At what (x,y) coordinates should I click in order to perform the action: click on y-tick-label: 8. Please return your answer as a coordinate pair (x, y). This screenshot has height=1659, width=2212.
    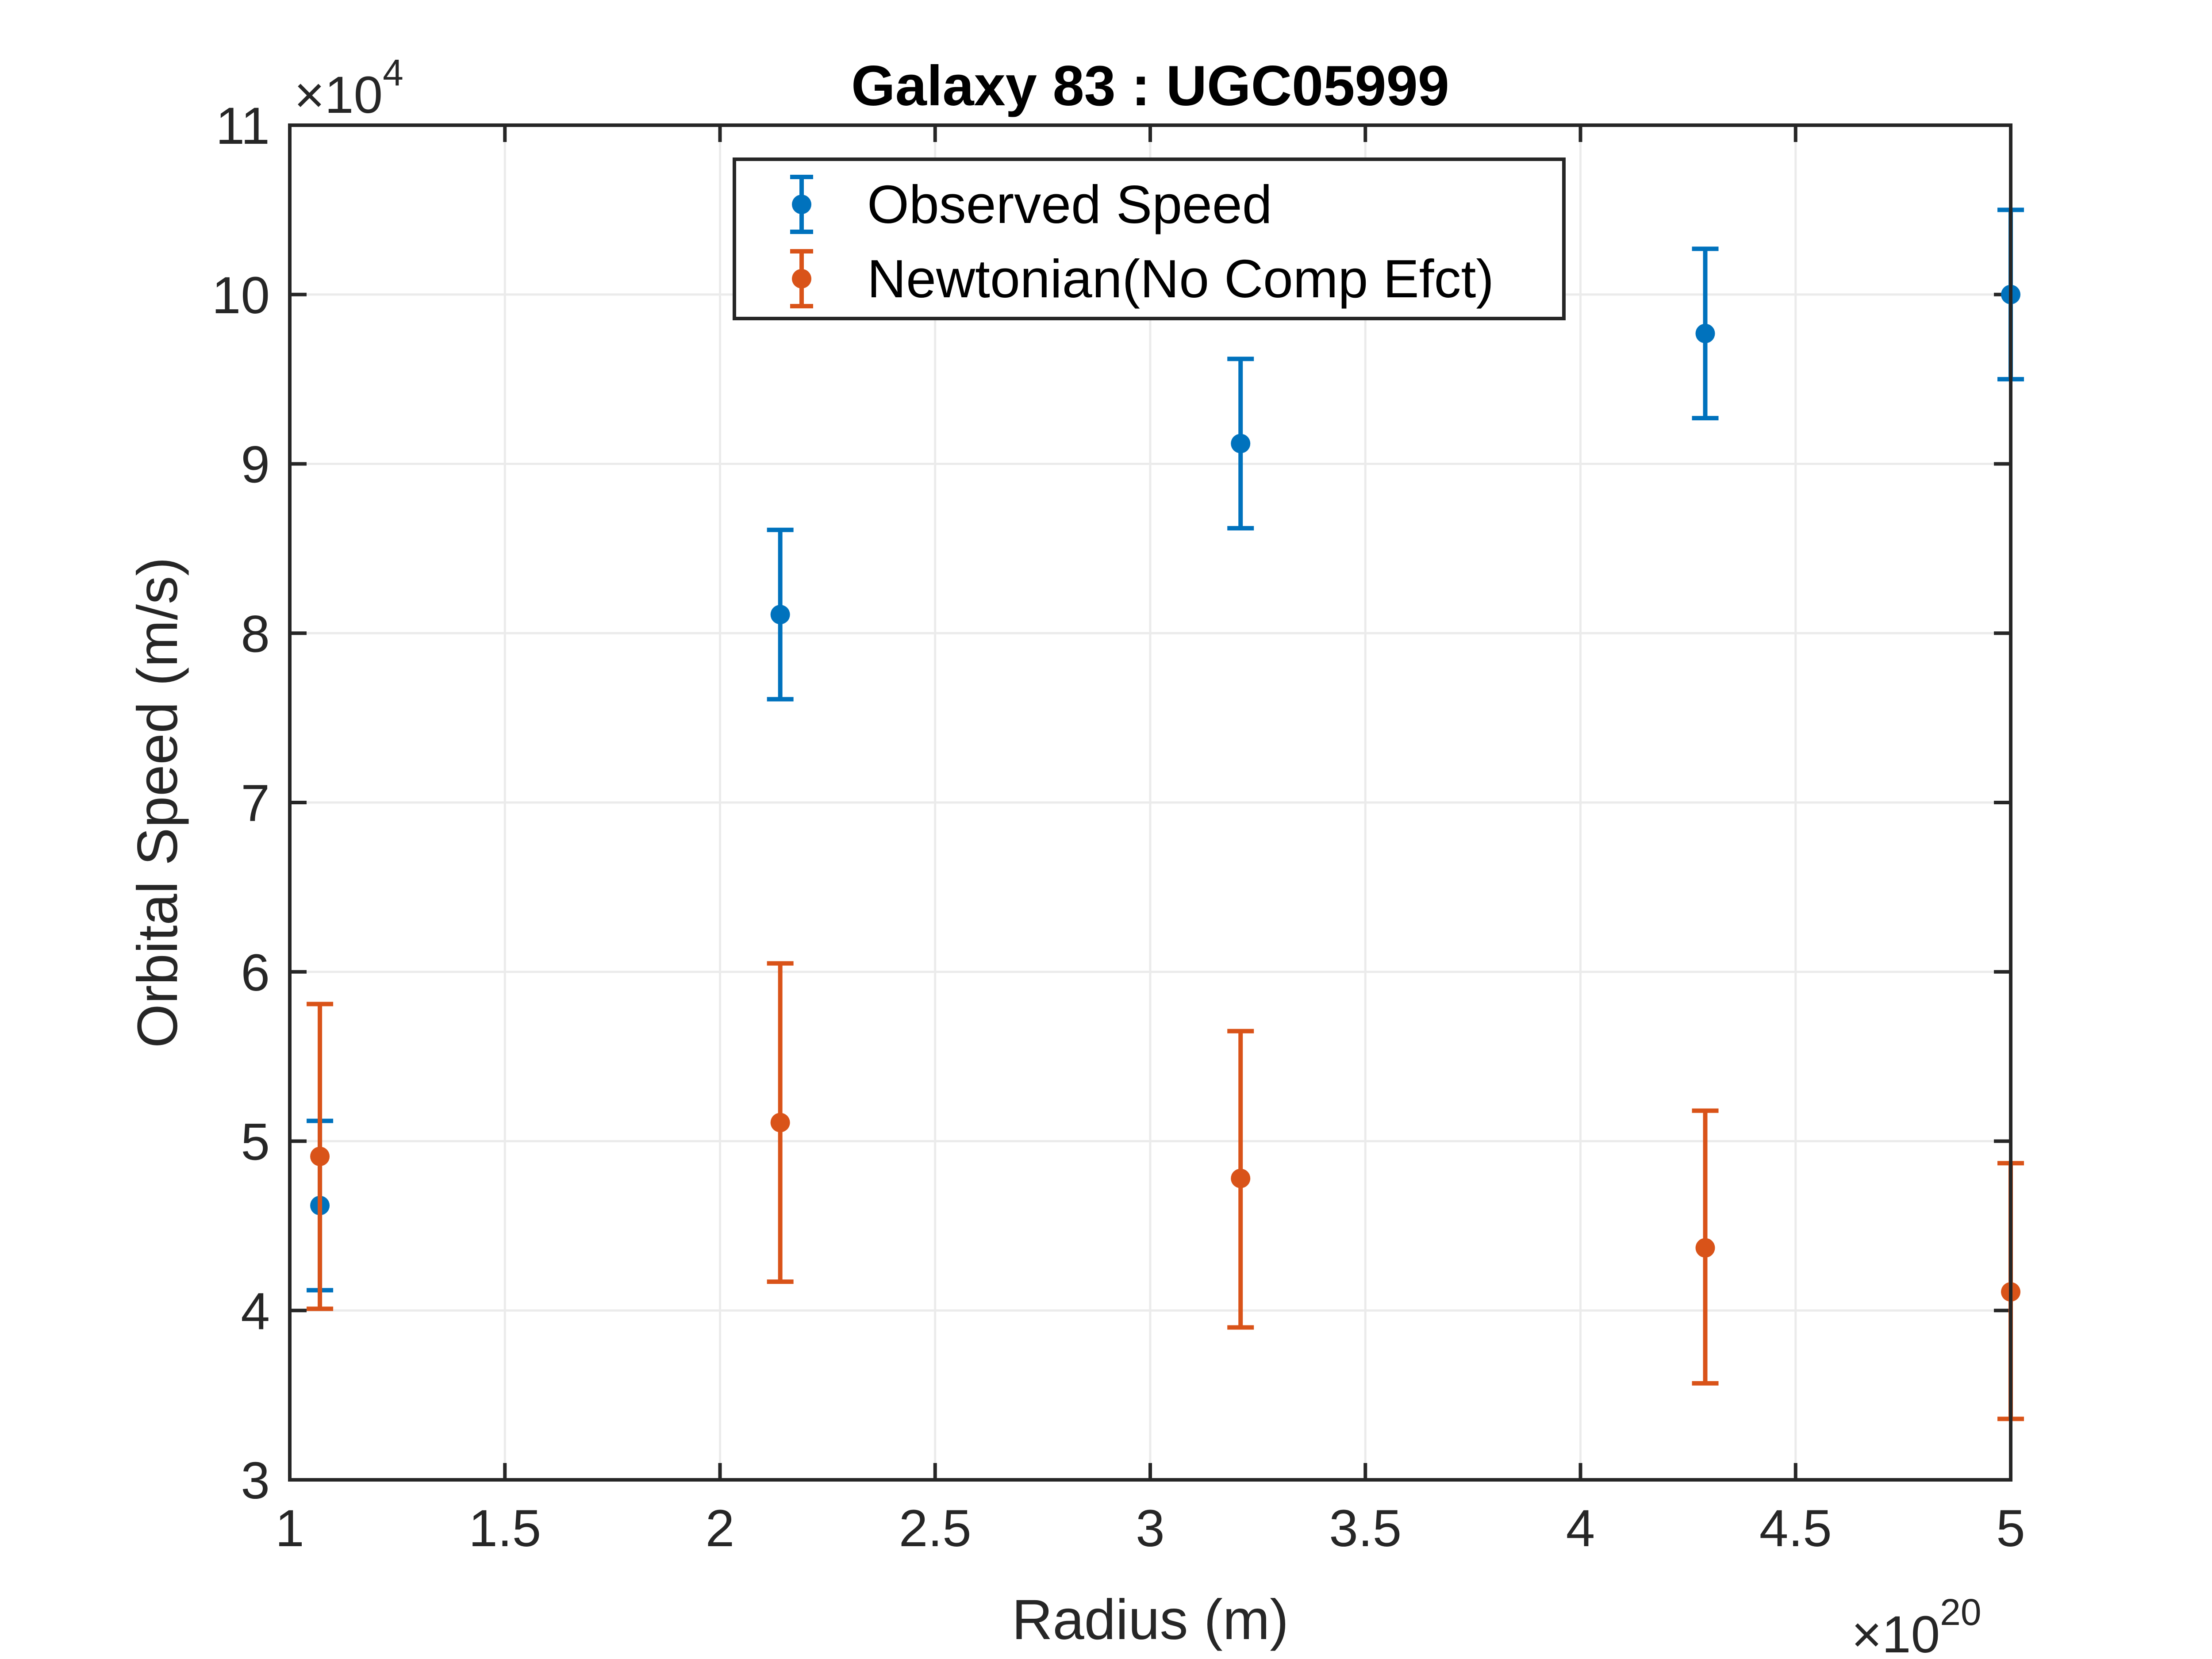
    Looking at the image, I should click on (256, 634).